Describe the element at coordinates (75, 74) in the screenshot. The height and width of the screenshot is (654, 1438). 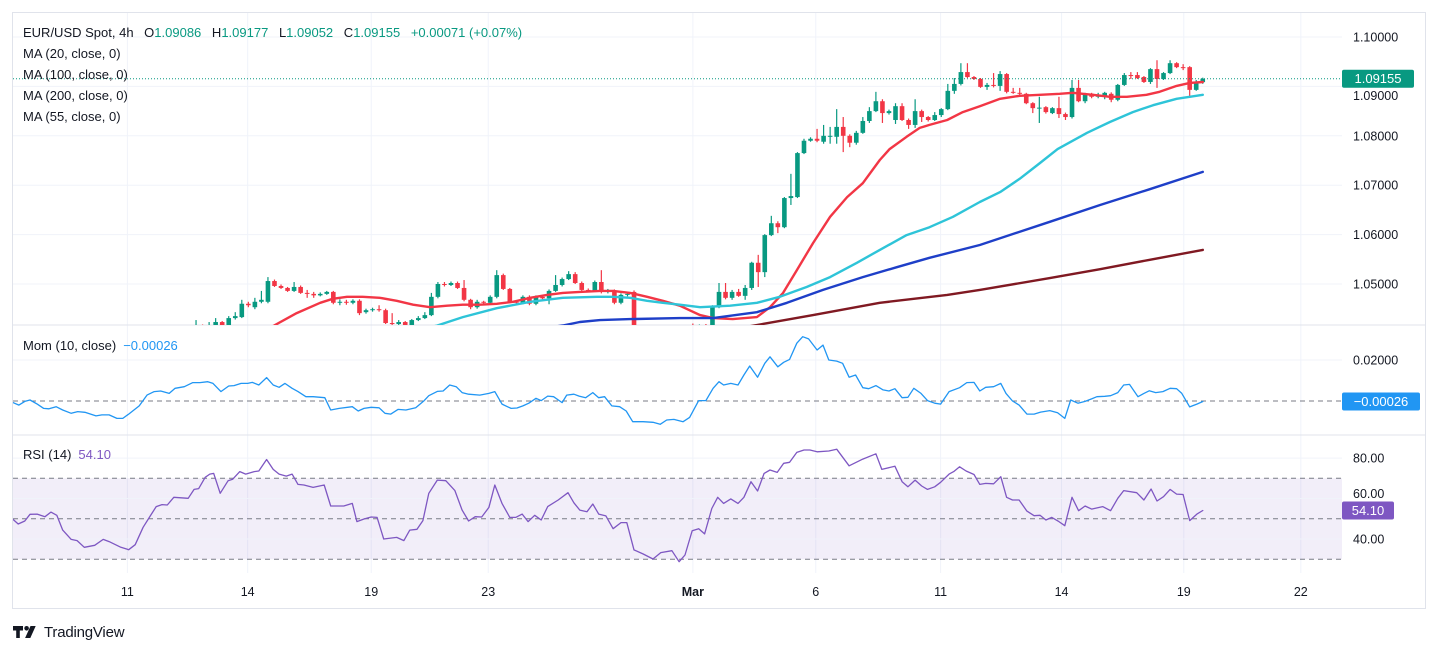
I see `legend-ma-100: MA (100, close, 0)` at that location.